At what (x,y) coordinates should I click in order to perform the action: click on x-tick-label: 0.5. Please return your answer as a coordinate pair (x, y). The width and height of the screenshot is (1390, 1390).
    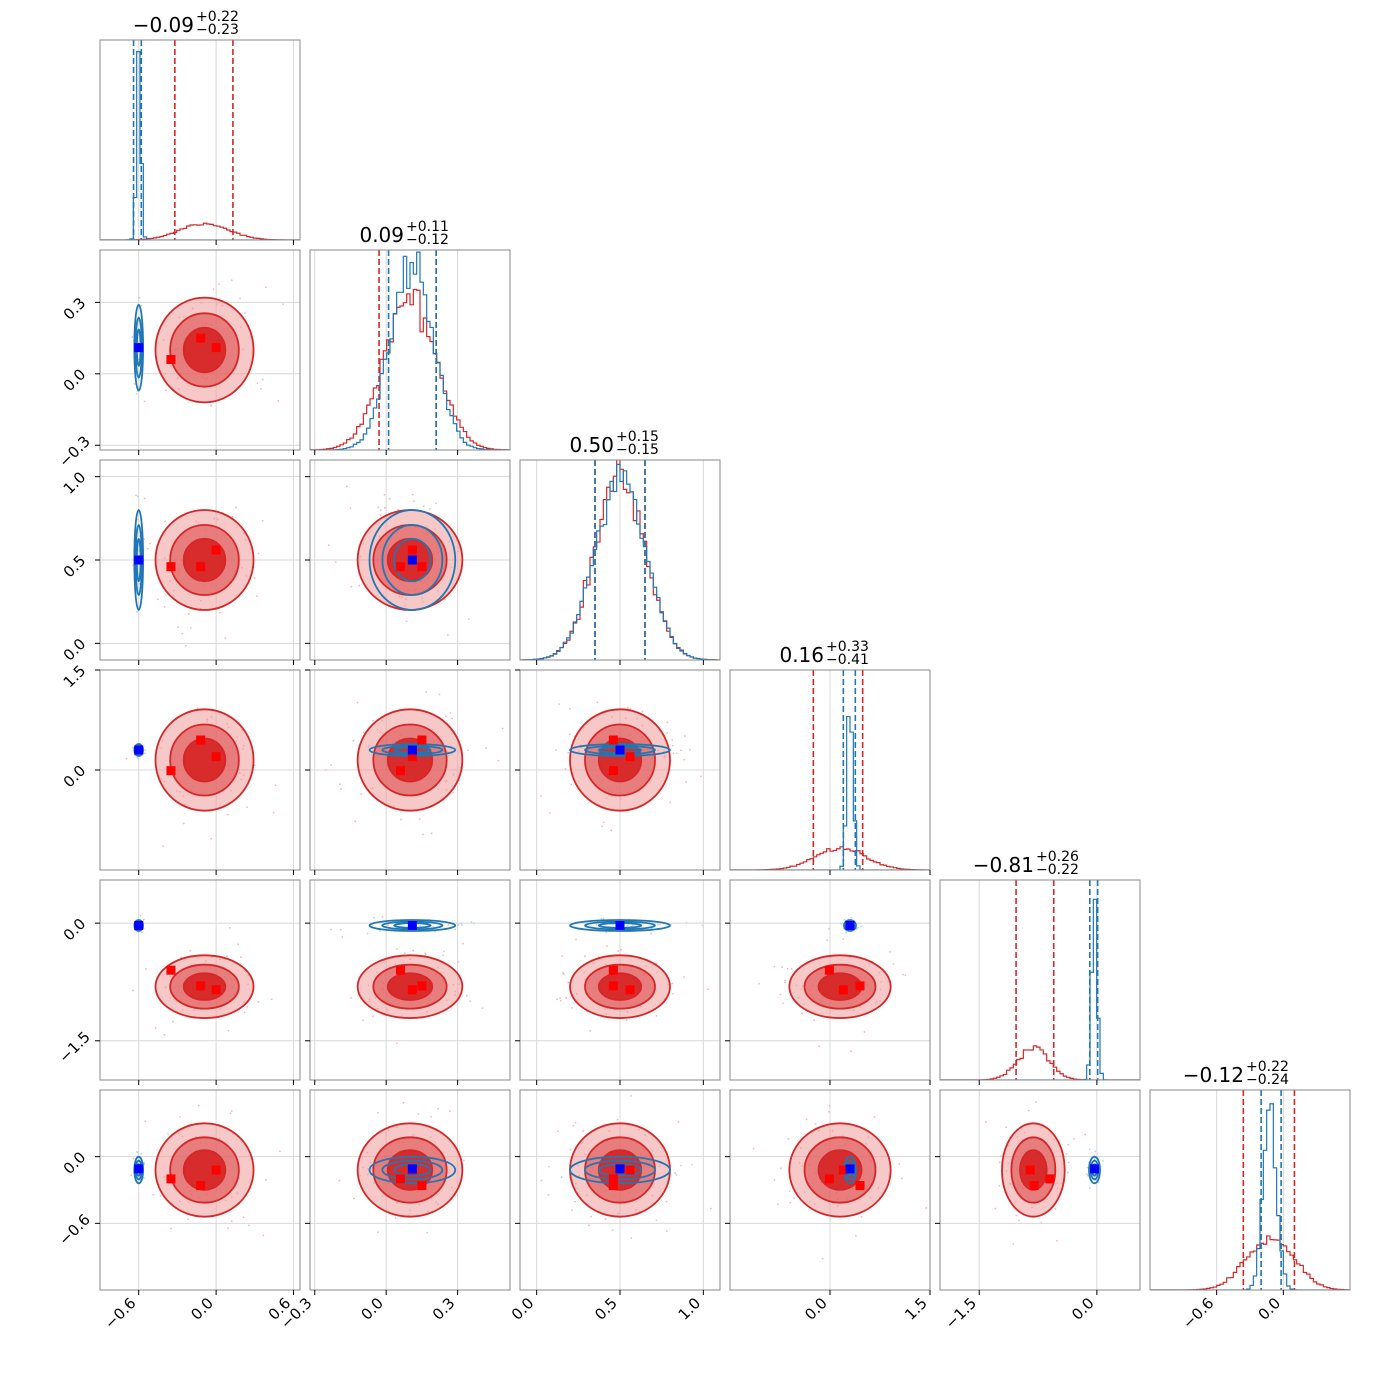
    Looking at the image, I should click on (606, 1309).